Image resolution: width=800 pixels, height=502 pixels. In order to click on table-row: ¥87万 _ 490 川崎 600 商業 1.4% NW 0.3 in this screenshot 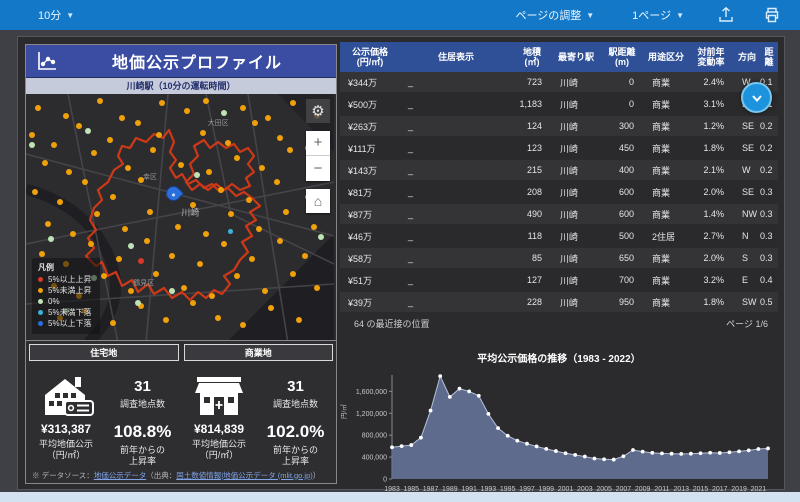, I will do `click(559, 214)`.